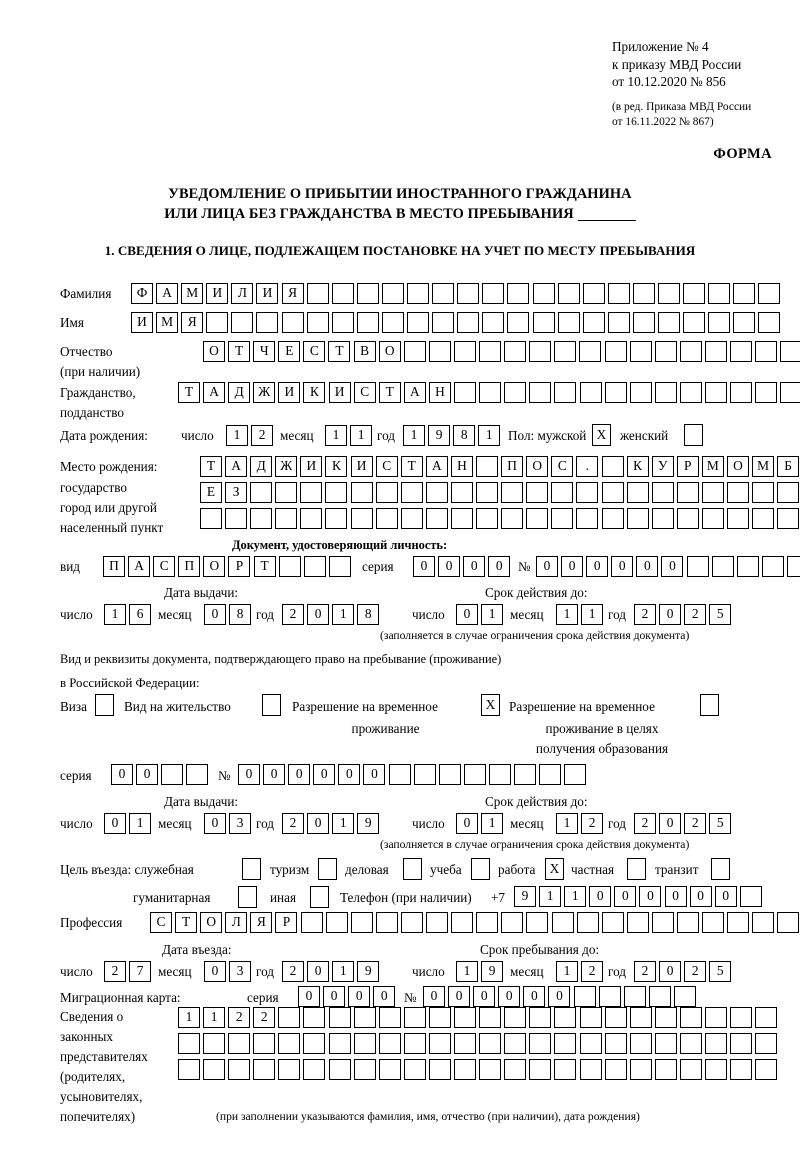  What do you see at coordinates (239, 566) in the screenshot?
I see `cell: Р` at bounding box center [239, 566].